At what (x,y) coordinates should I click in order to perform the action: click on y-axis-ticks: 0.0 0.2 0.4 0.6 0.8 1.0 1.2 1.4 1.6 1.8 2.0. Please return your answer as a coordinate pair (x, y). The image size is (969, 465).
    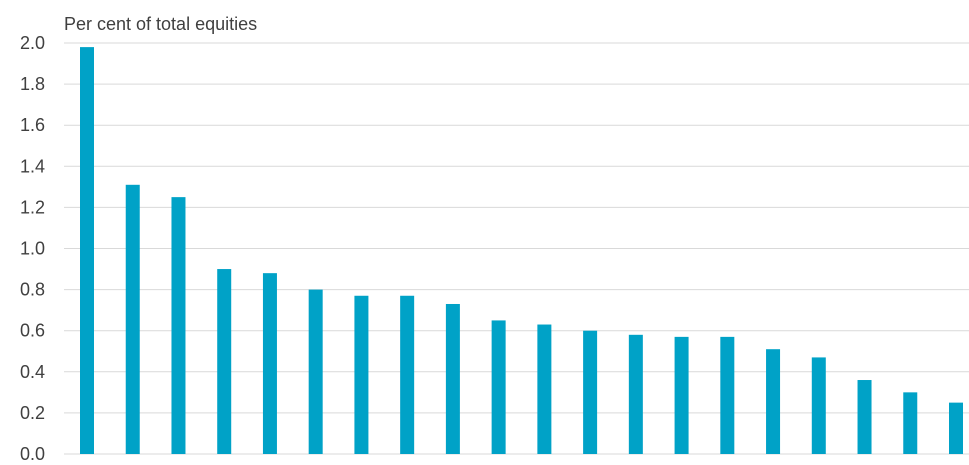
    Looking at the image, I should click on (32, 248).